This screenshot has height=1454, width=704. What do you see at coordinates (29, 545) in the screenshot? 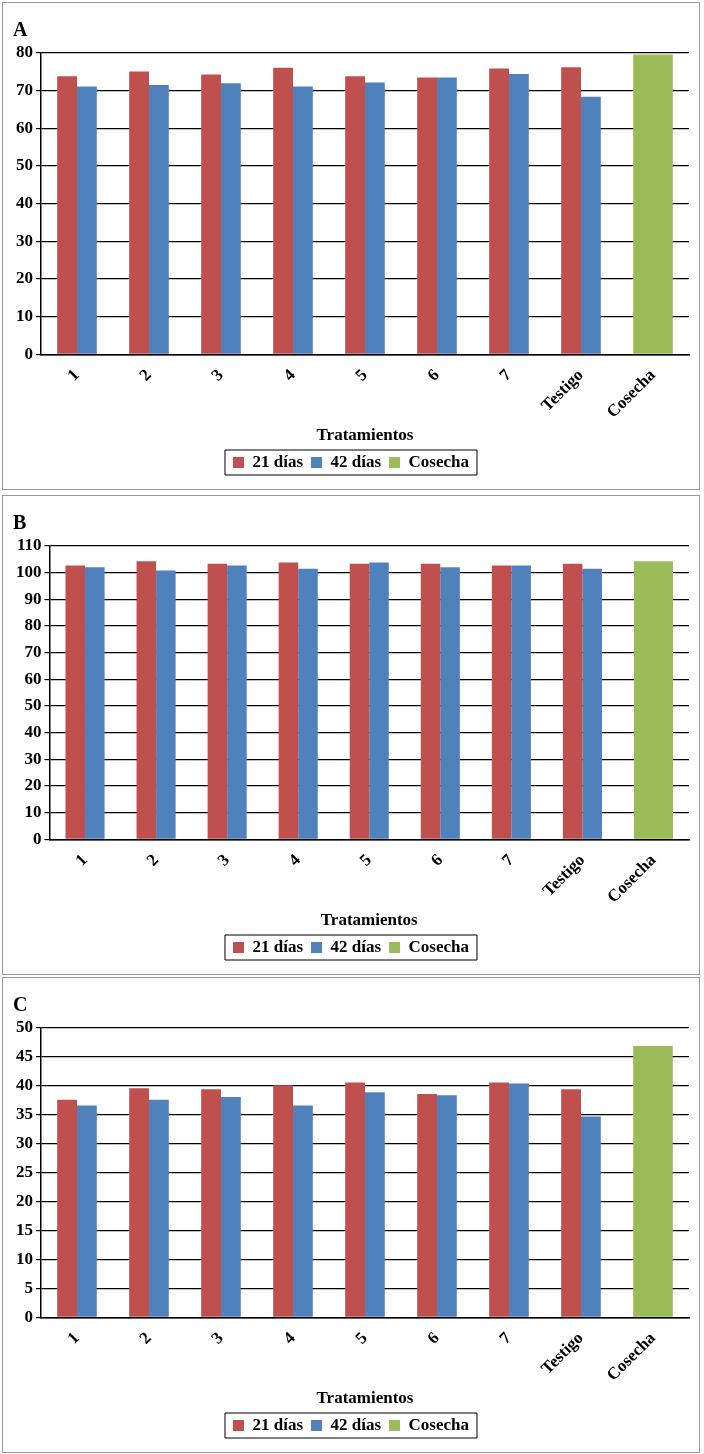
I see `y-tick-label: 110` at bounding box center [29, 545].